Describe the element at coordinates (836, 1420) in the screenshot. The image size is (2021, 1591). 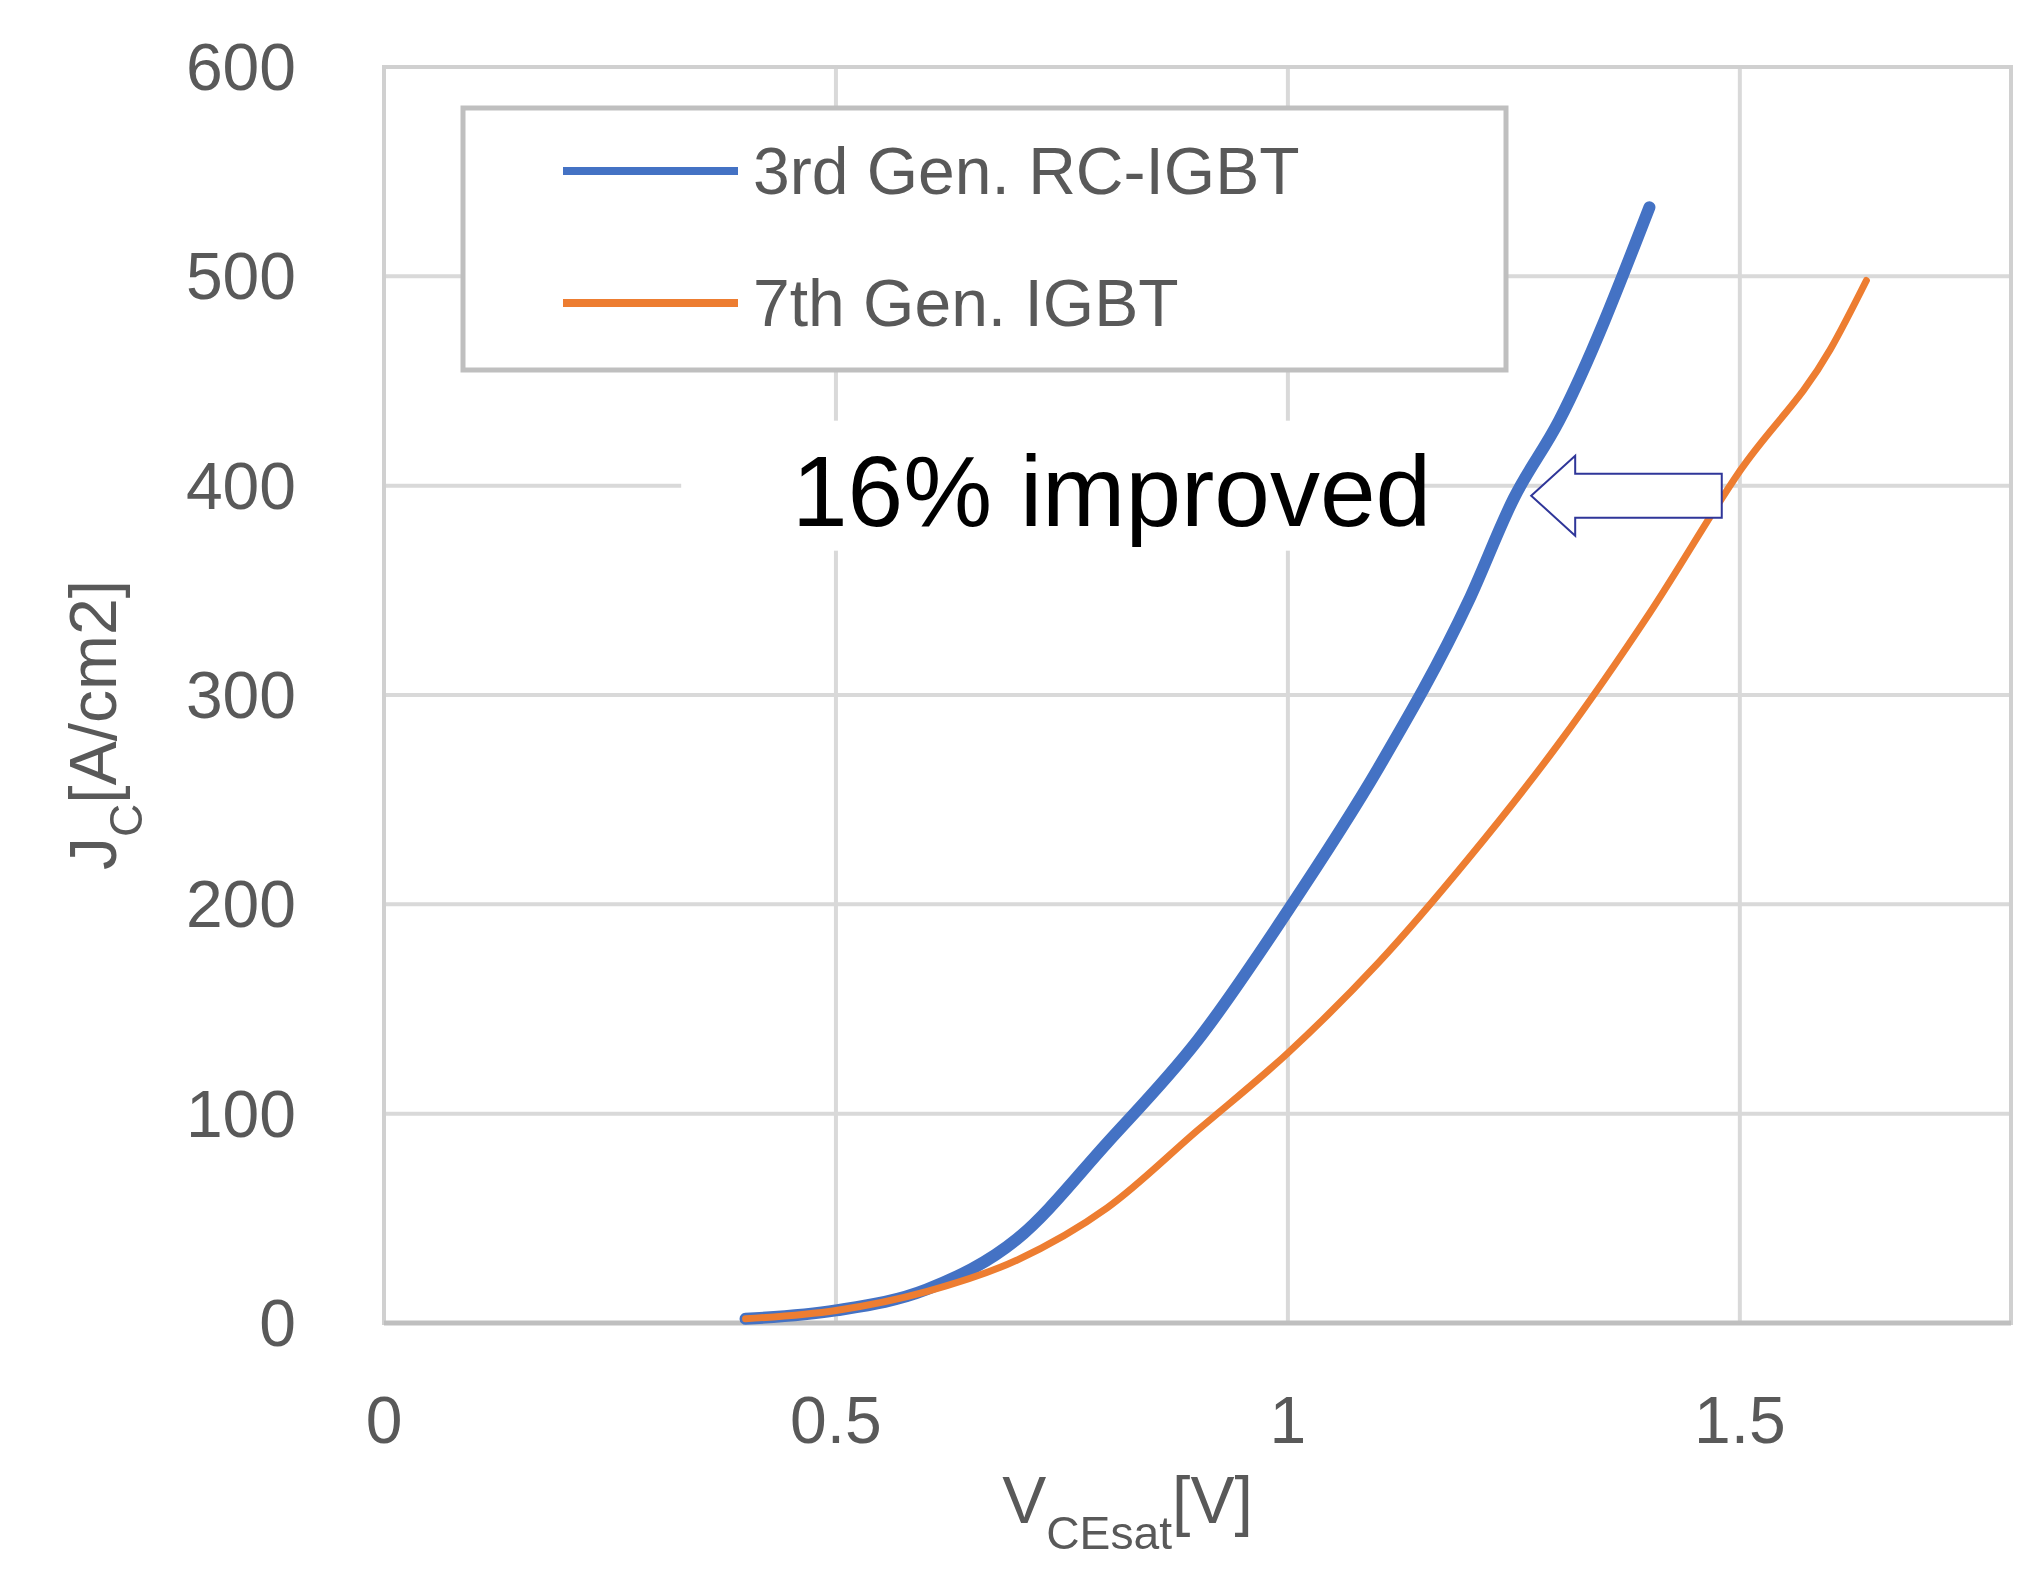
I see `x-tick-label: 0.5` at that location.